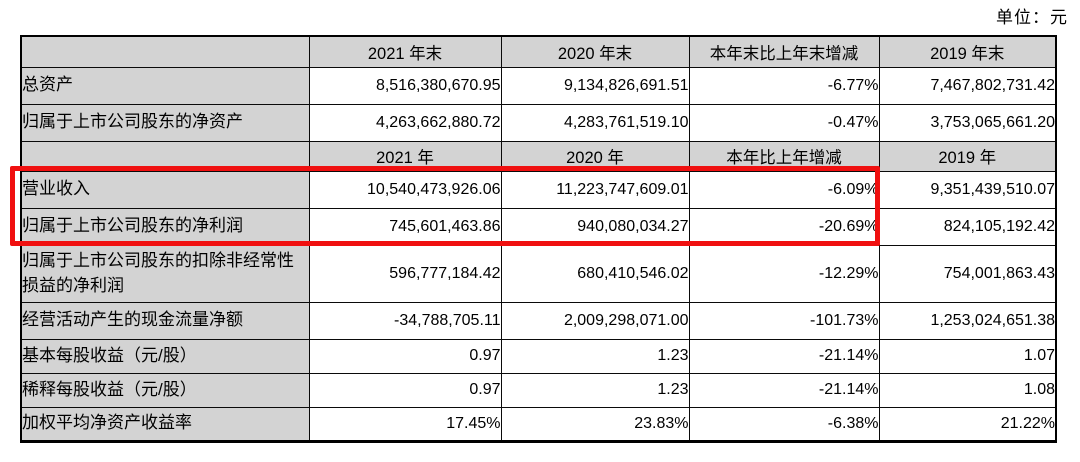  What do you see at coordinates (784, 424) in the screenshot?
I see `value-cell: -6.38%` at bounding box center [784, 424].